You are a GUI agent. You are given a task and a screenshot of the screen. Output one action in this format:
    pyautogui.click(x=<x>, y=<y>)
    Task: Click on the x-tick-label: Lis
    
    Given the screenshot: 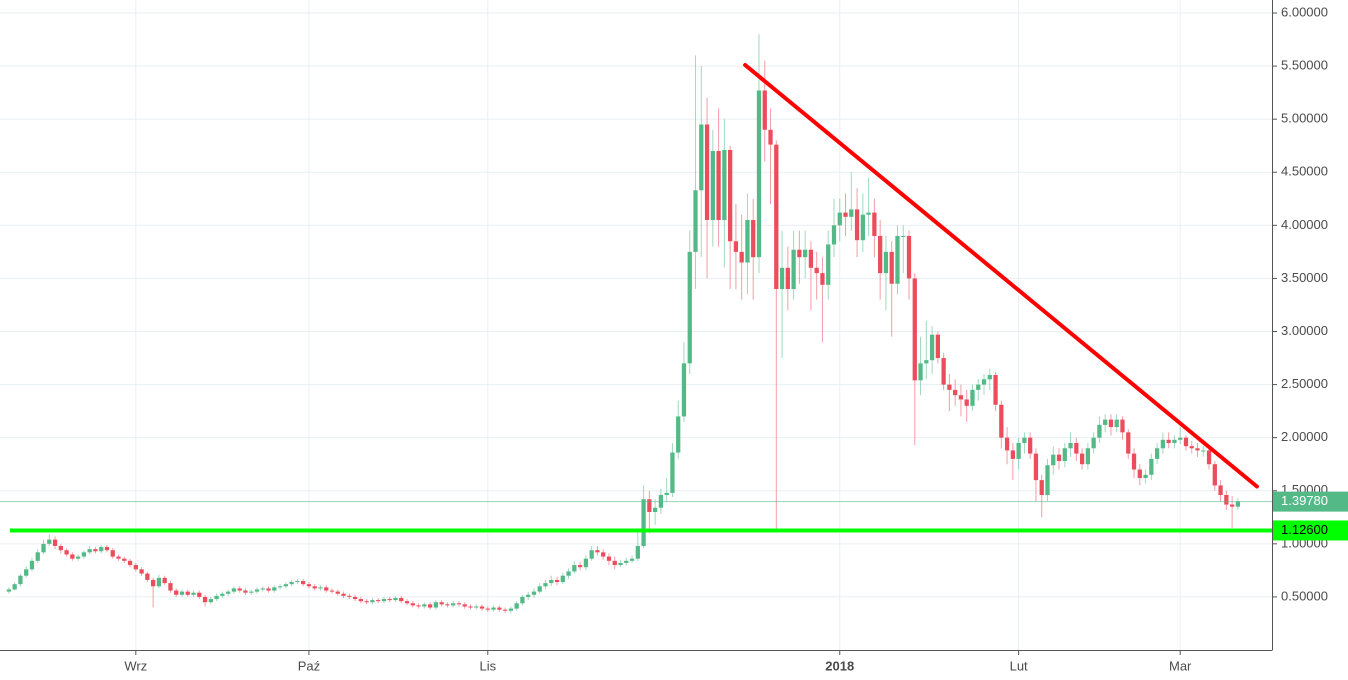 What is the action you would take?
    pyautogui.click(x=487, y=665)
    